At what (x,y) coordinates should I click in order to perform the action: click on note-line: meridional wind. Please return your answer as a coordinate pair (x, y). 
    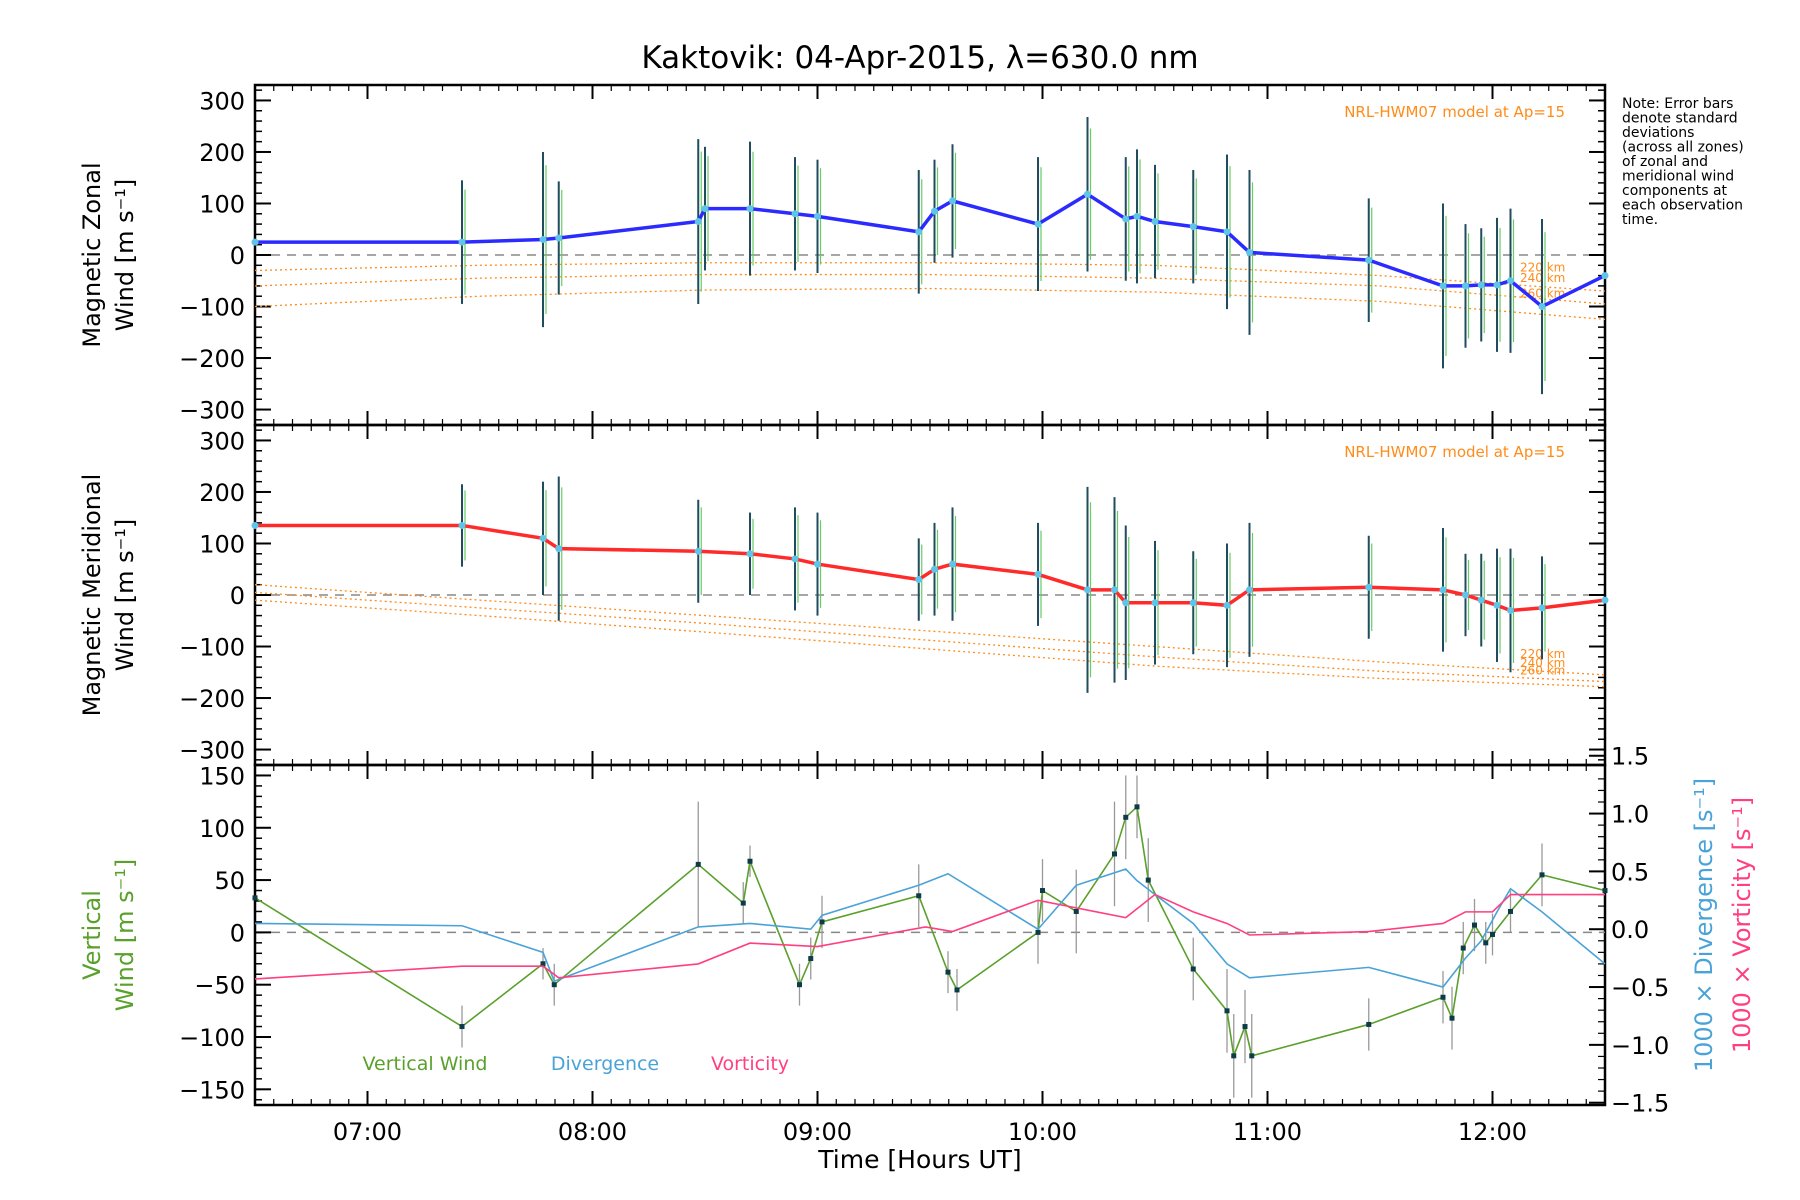
    Looking at the image, I should click on (1678, 177).